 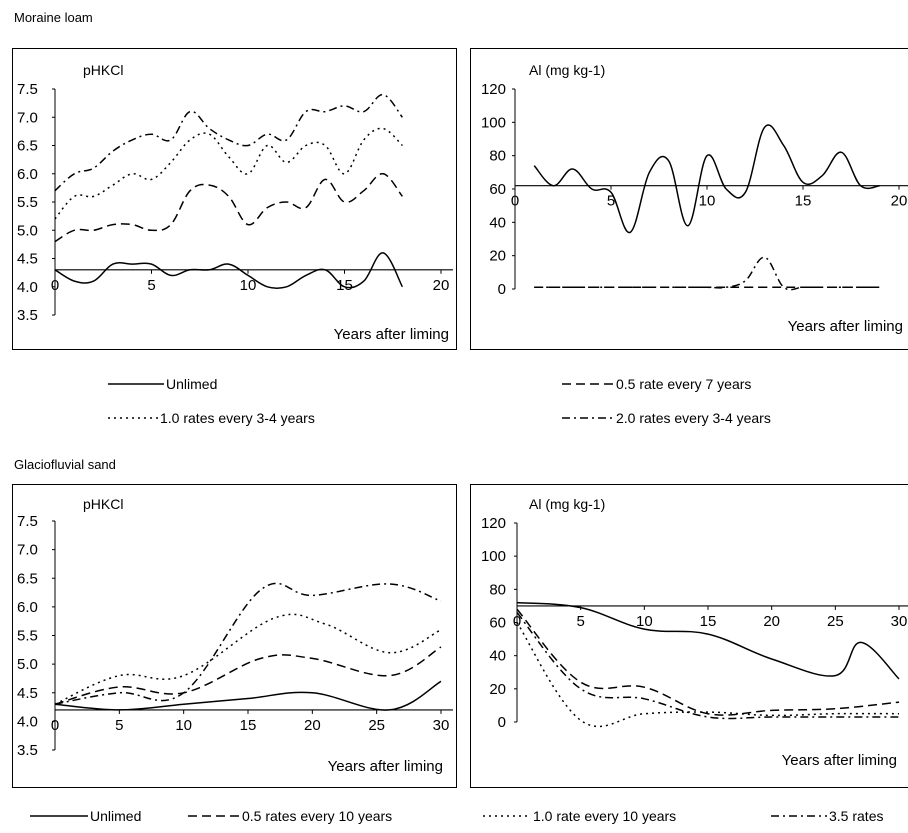 I want to click on legend-item-dot: 1.0 rate every 10 years, so click(x=579, y=816).